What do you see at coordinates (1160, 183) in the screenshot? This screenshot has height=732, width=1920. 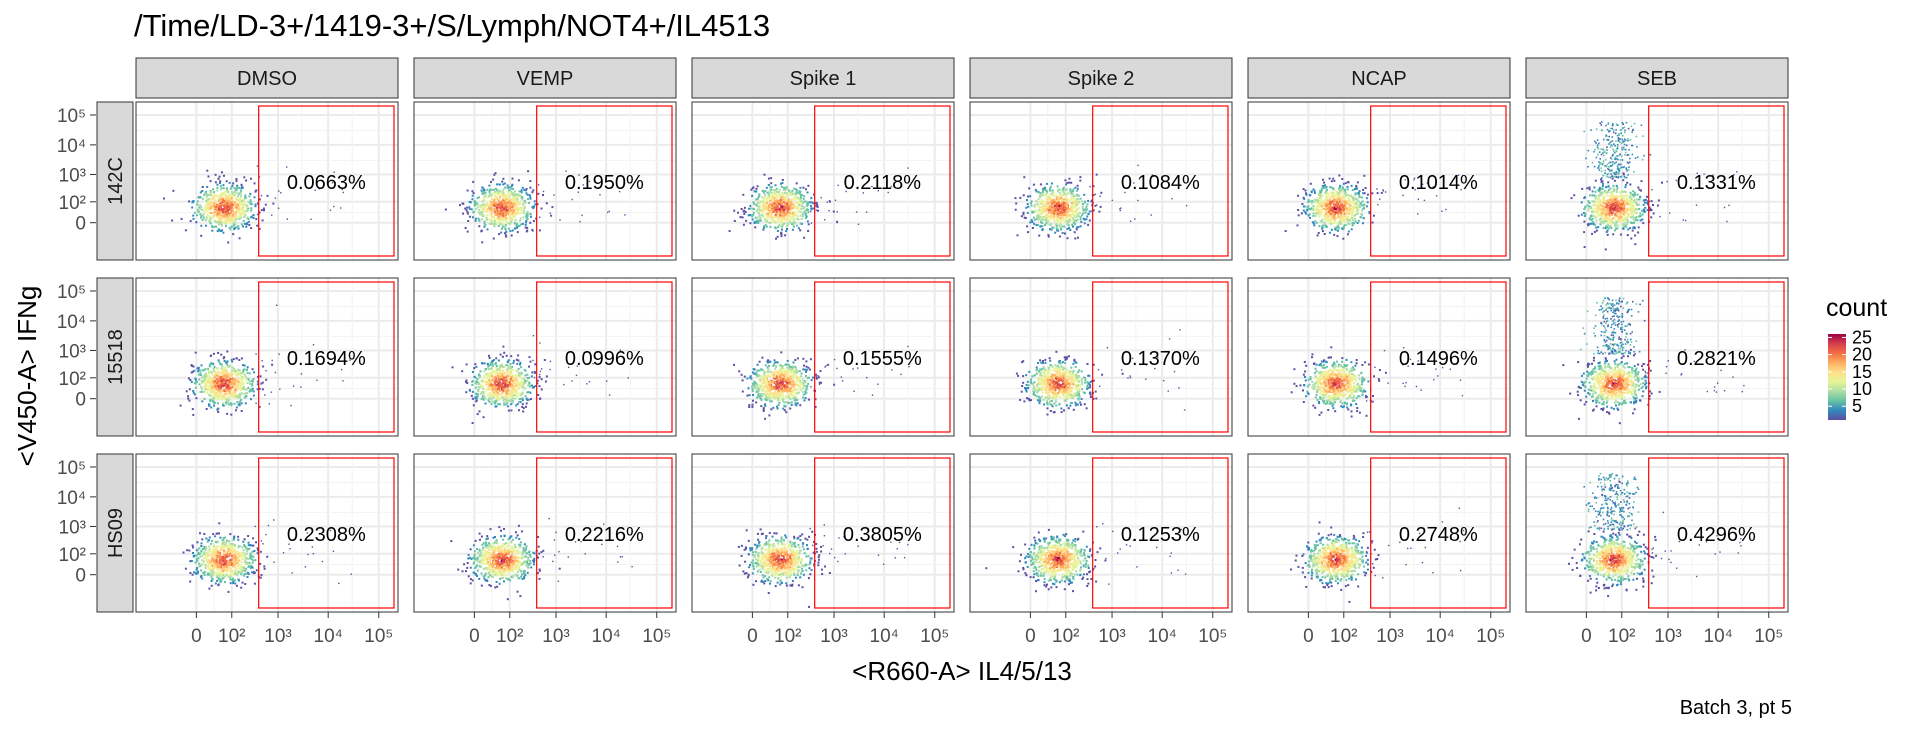 I see `gate-percentage-label: 0.1084%` at bounding box center [1160, 183].